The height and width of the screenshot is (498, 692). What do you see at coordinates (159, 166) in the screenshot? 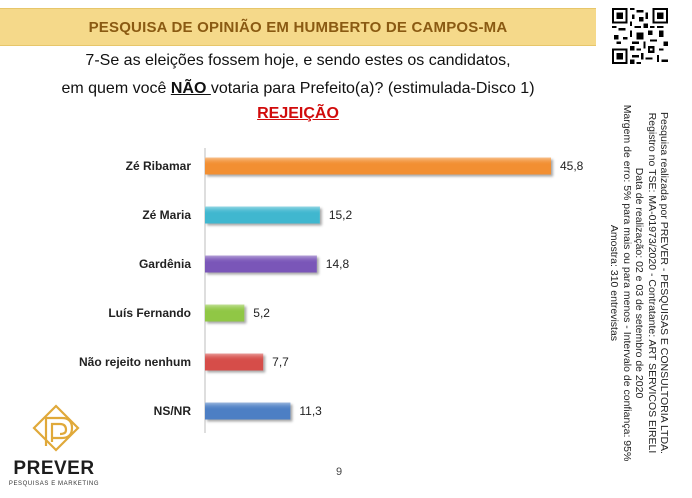
I see `category-label: Zé Ribamar` at bounding box center [159, 166].